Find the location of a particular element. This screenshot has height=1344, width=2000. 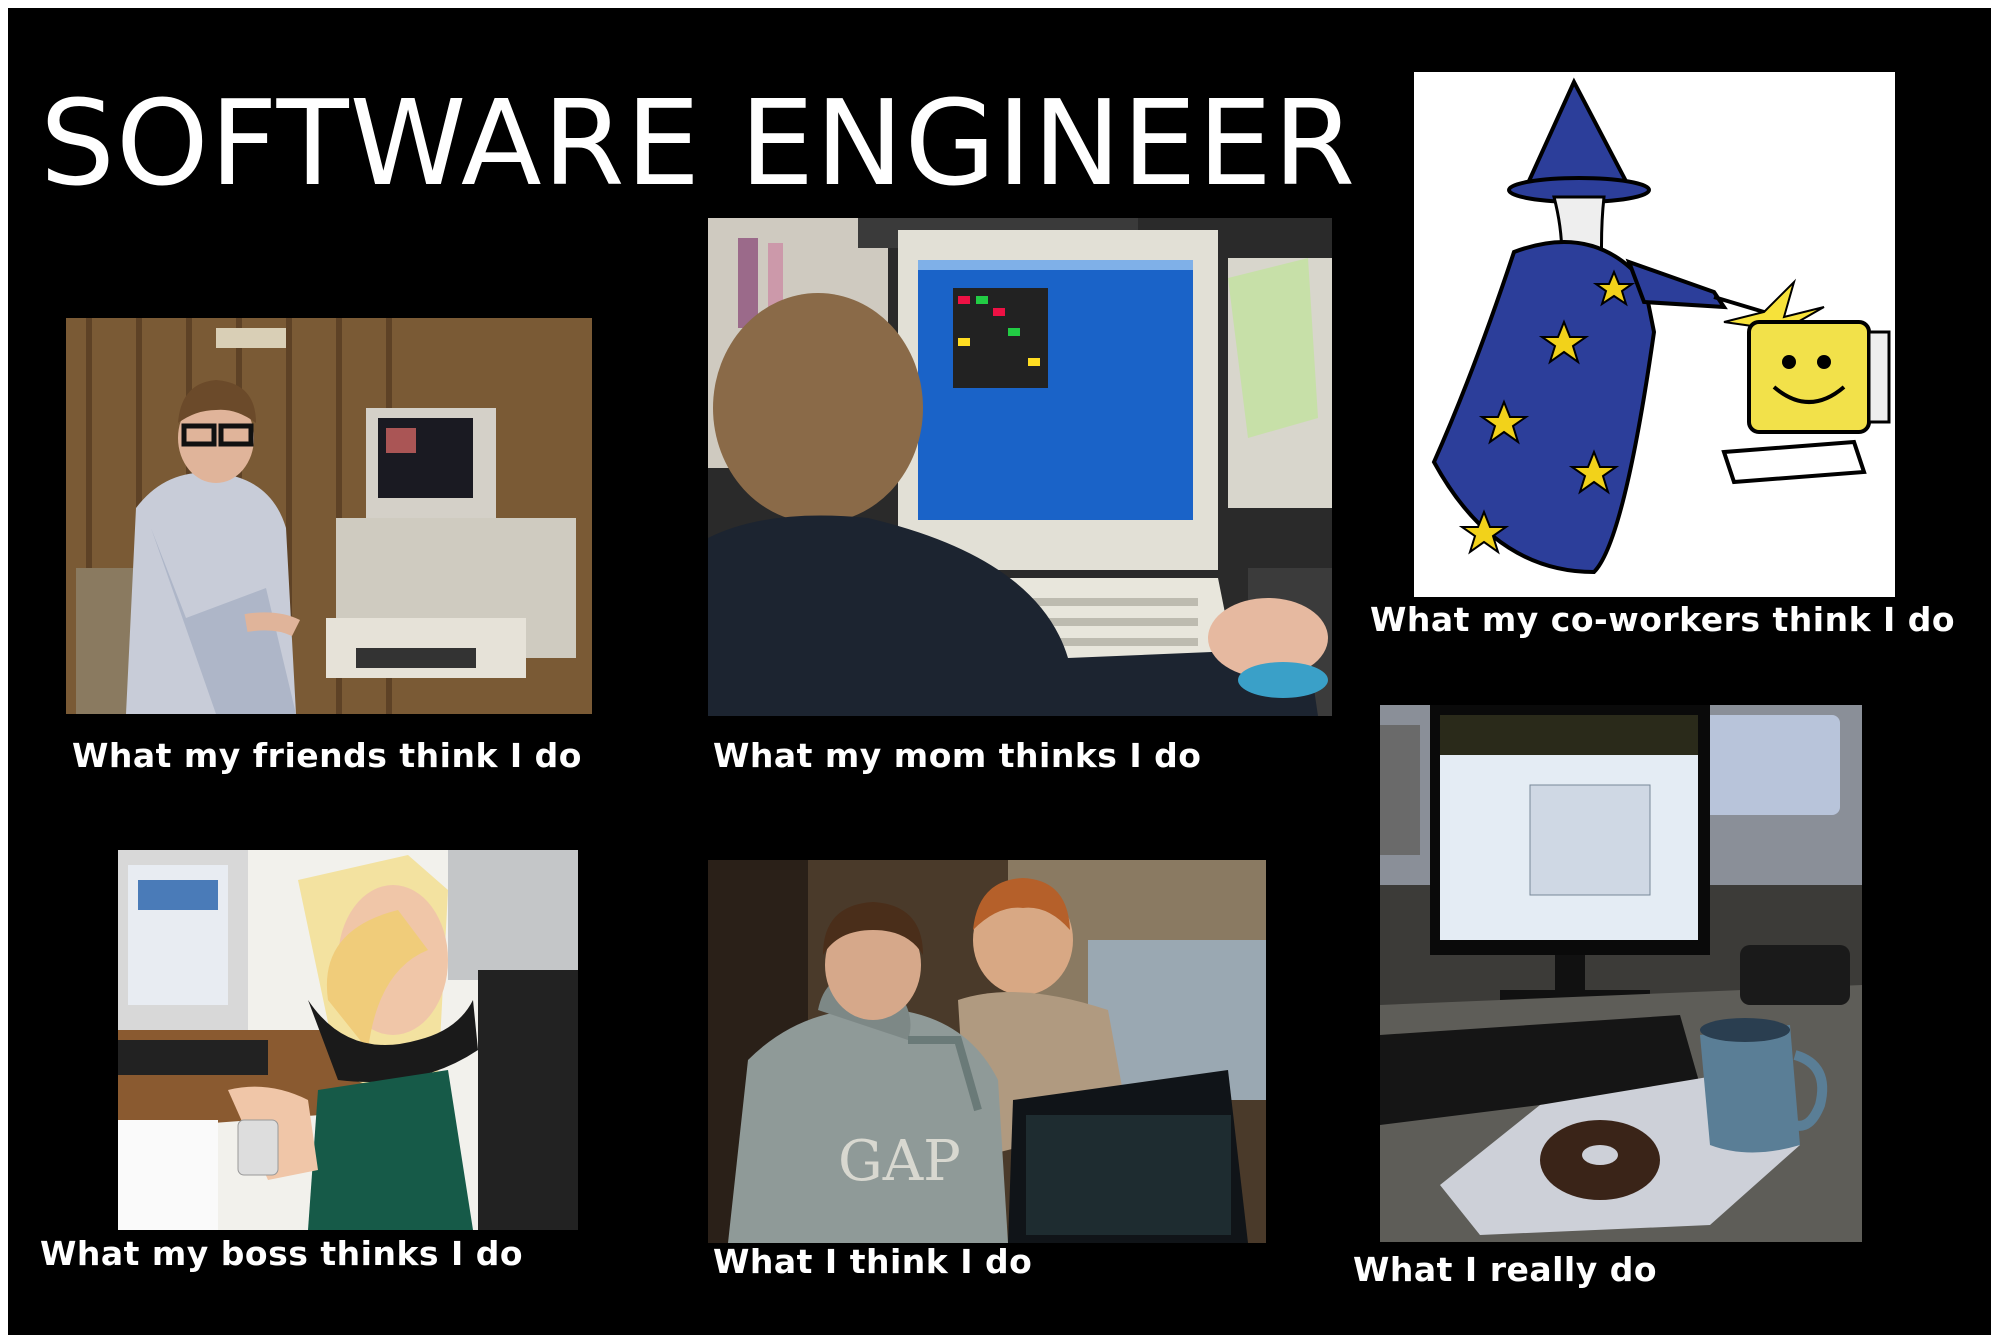

meme-title: SOFTWARE ENGINEER is located at coordinates (698, 143).